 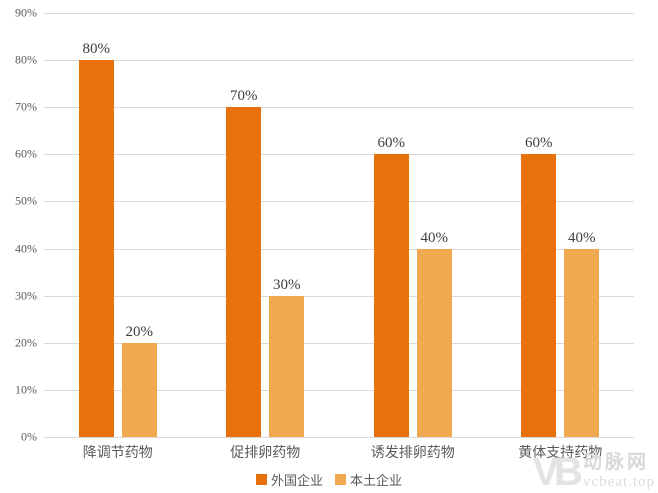 What do you see at coordinates (376, 480) in the screenshot?
I see `legend-label: 本土企业` at bounding box center [376, 480].